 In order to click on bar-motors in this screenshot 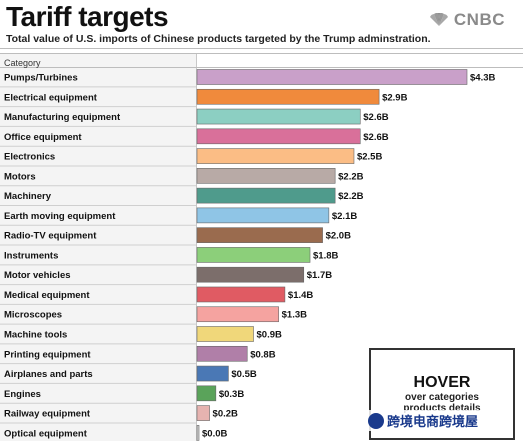, I will do `click(266, 176)`.